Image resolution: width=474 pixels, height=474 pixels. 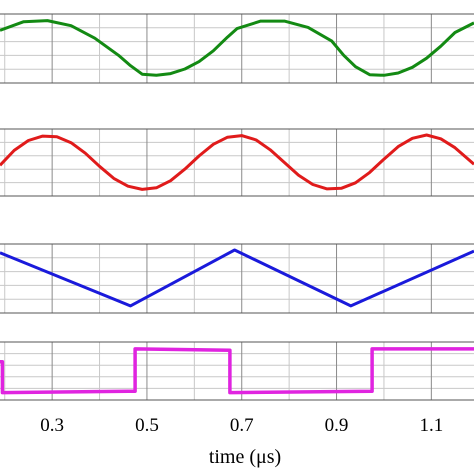 What do you see at coordinates (147, 425) in the screenshot?
I see `x-tick-label: 0.5` at bounding box center [147, 425].